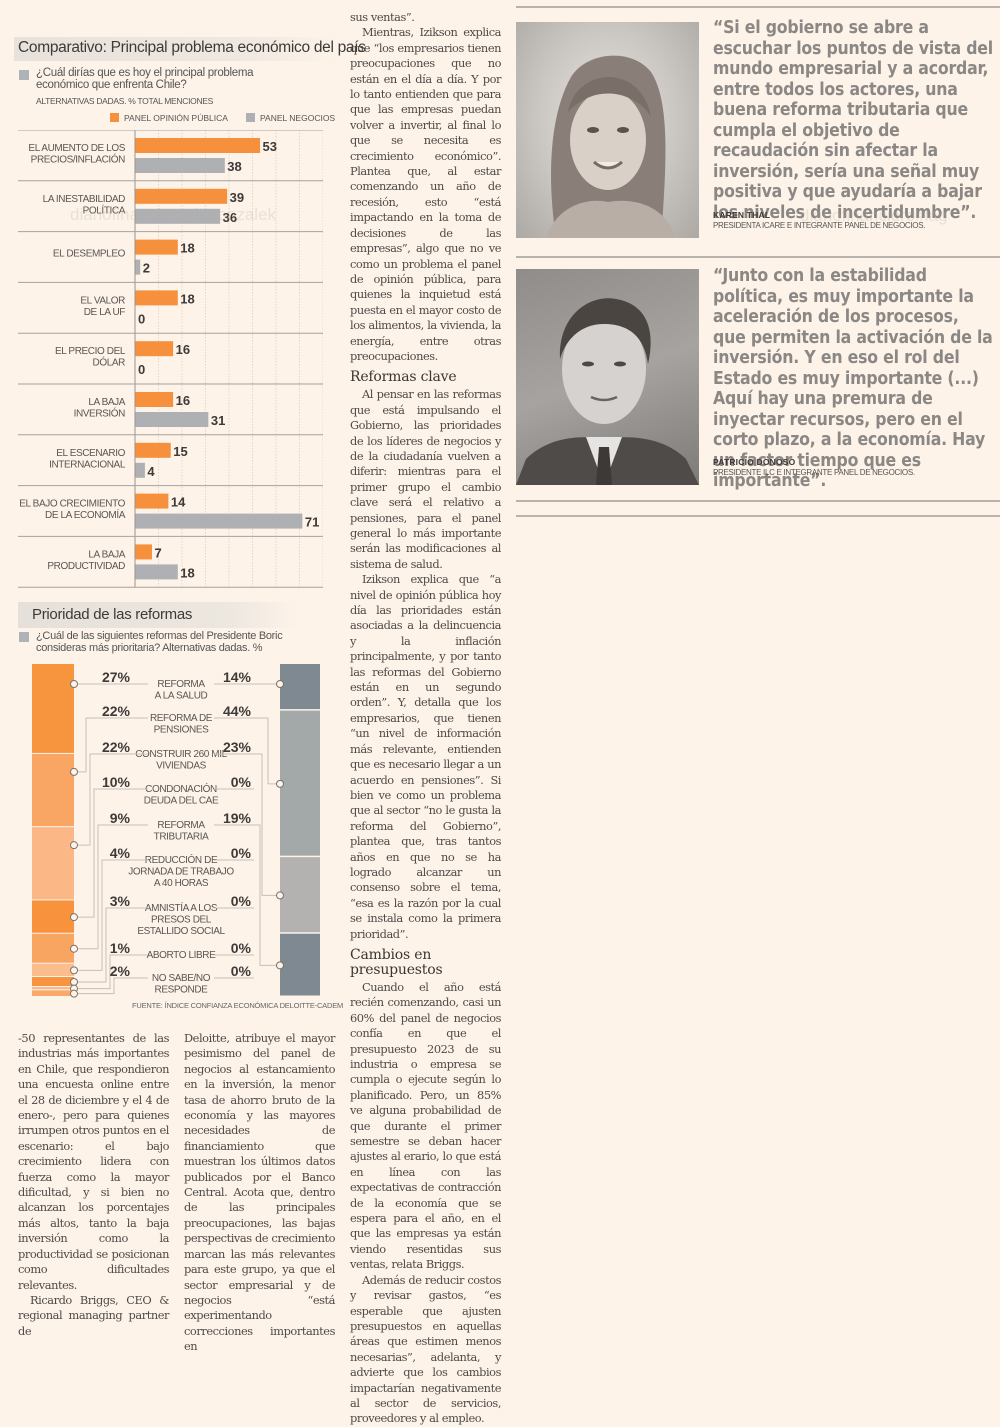  Describe the element at coordinates (120, 901) in the screenshot. I see `opinion-publica-value: 3%` at that location.